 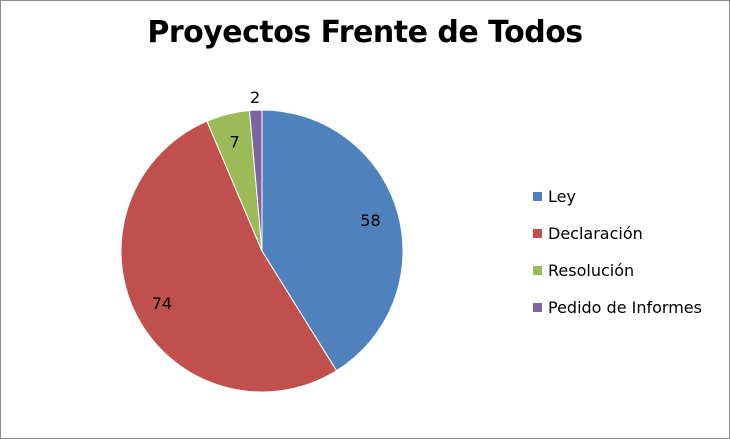 What do you see at coordinates (595, 233) in the screenshot?
I see `legend-label-1: Declaración` at bounding box center [595, 233].